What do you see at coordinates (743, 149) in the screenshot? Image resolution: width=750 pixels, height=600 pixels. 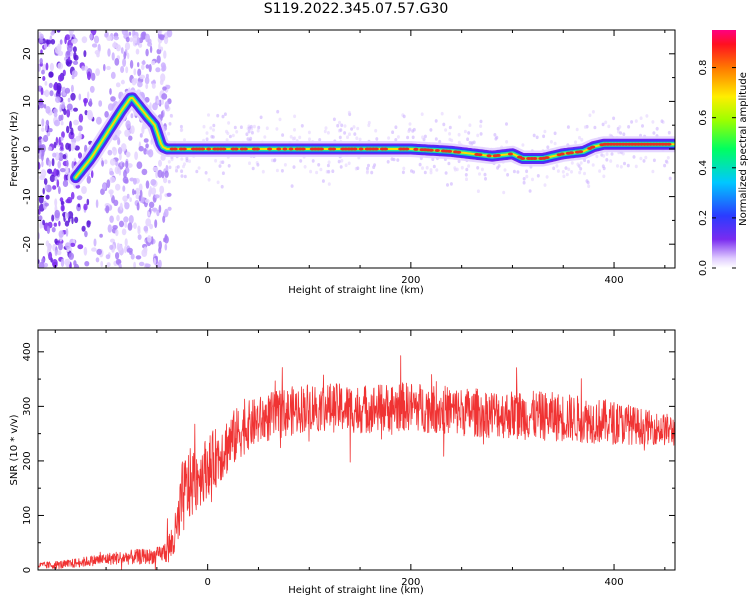 I see `colorbar-label: Normalized spectral amplitude` at bounding box center [743, 149].